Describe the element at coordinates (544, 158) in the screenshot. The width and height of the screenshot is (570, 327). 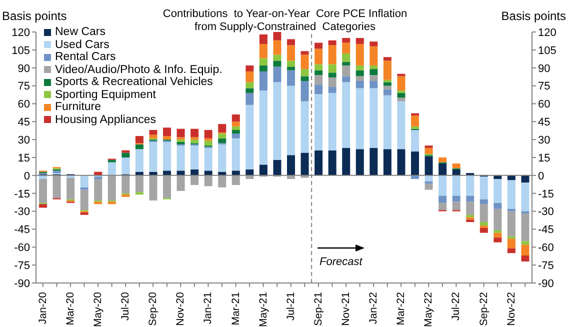
I see `y2-tick-label: 15` at that location.